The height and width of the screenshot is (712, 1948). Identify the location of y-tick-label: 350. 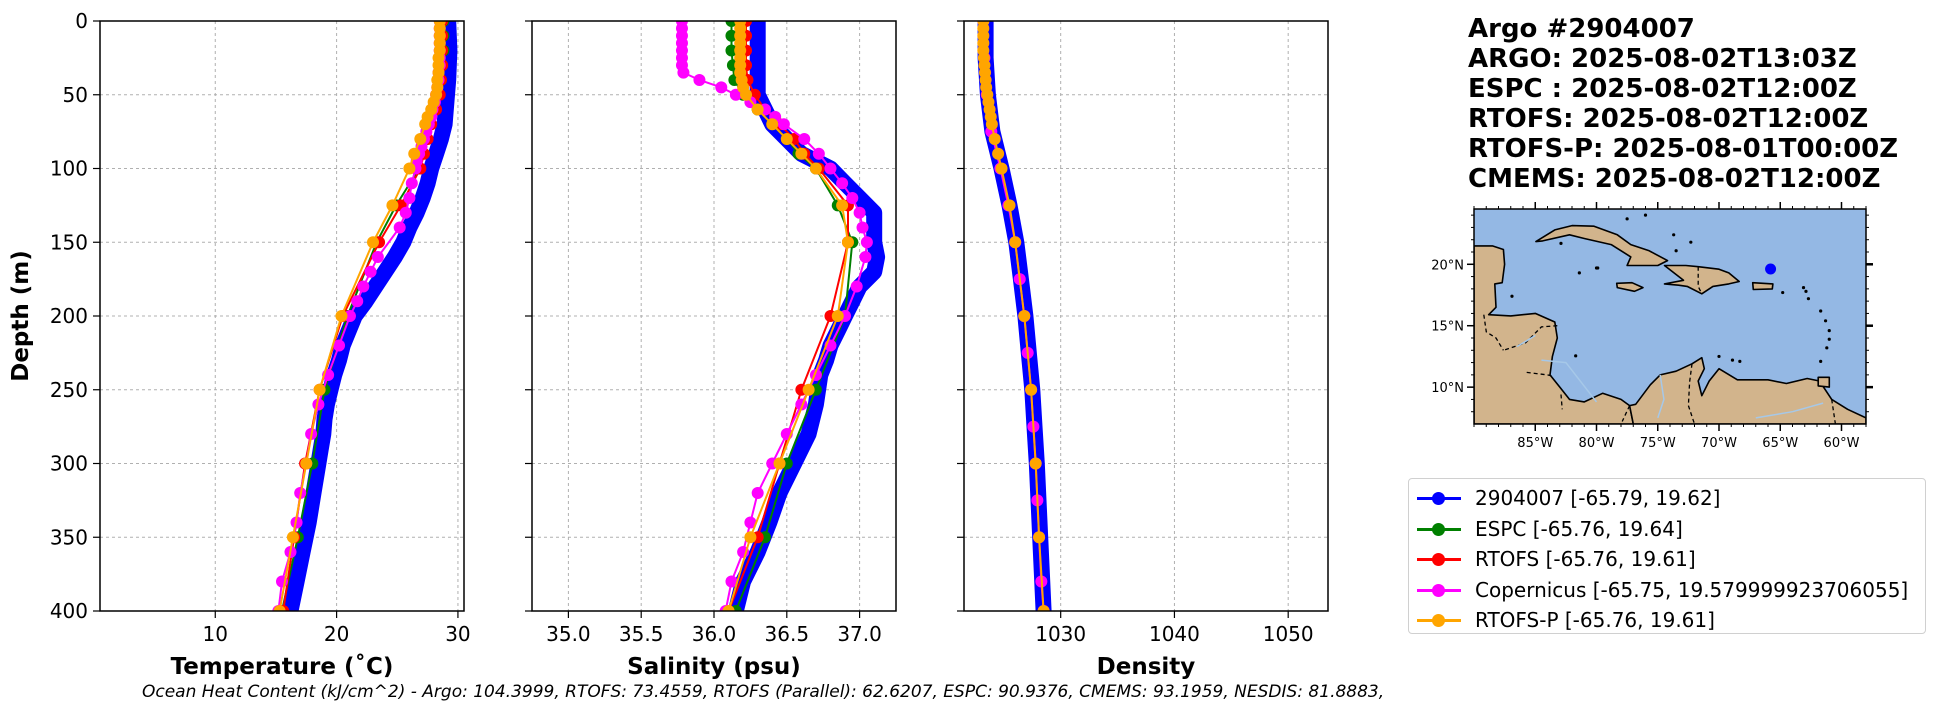
(69, 537).